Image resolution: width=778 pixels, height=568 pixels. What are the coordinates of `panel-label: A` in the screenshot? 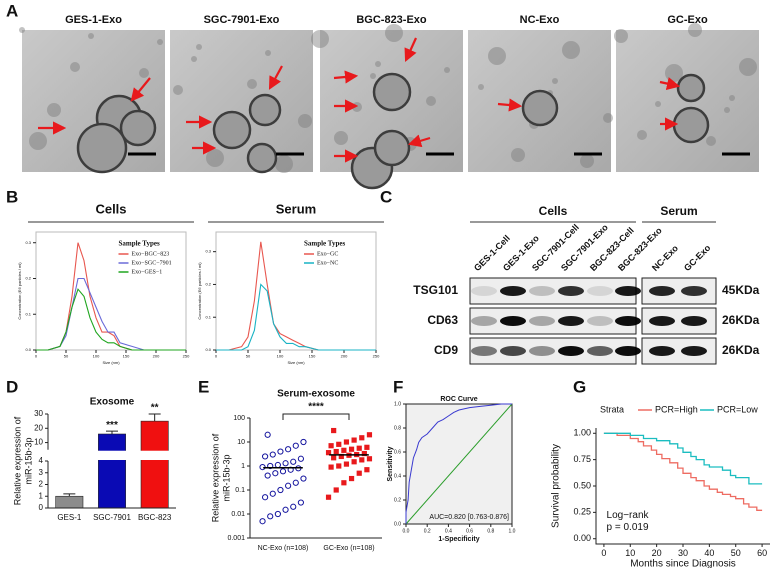 It's located at (12, 10).